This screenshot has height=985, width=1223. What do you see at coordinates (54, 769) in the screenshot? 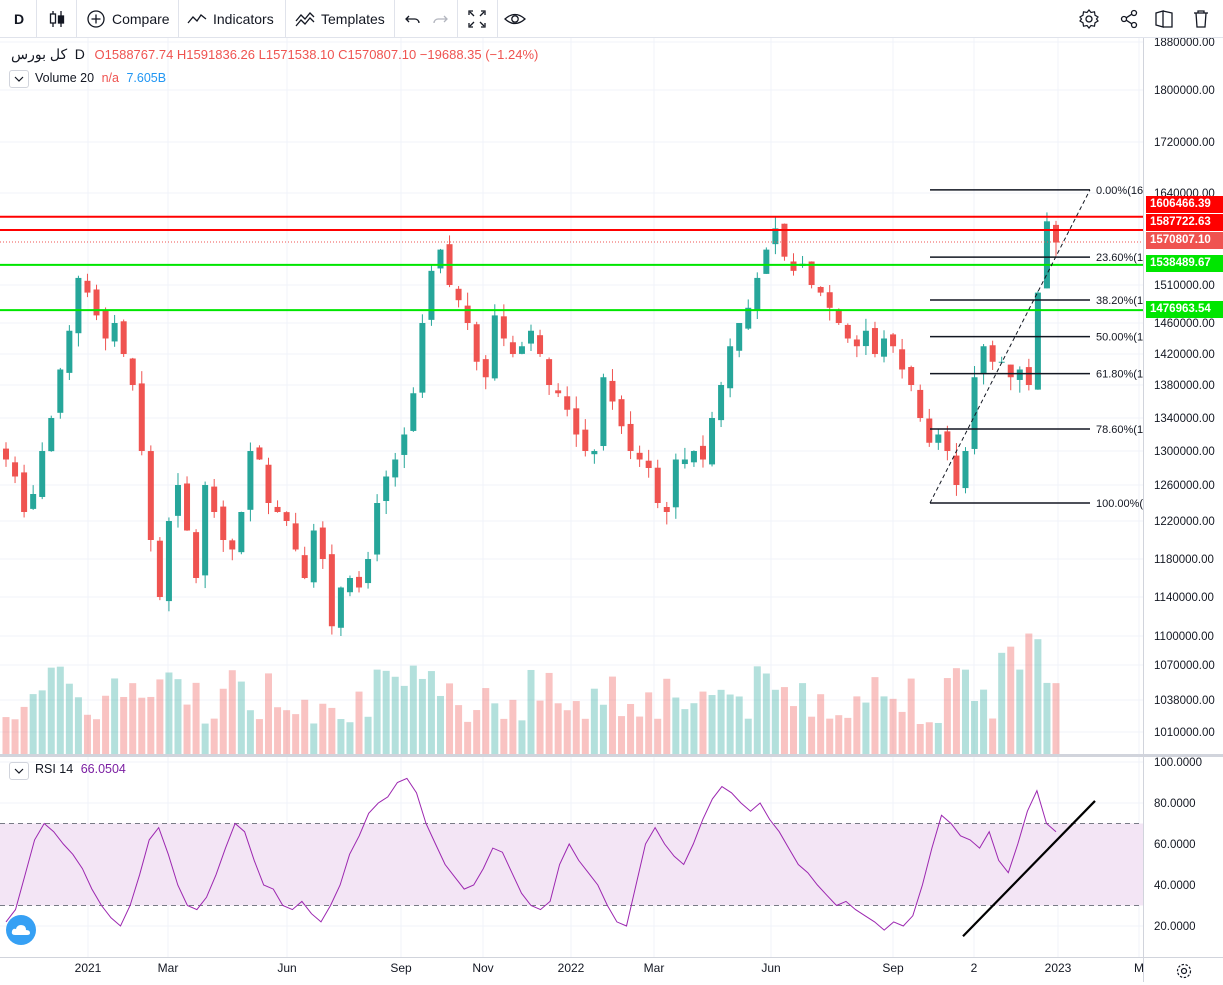
I see `rsi-label: RSI 14` at bounding box center [54, 769].